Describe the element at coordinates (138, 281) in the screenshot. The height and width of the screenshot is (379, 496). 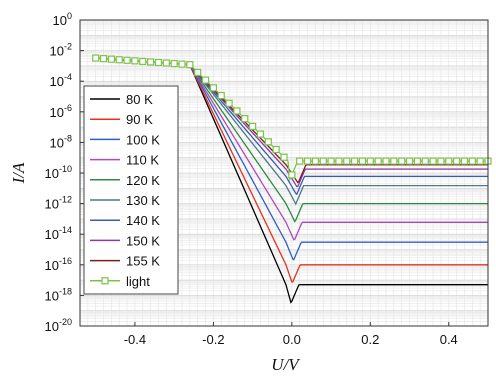
I see `legend-label: light` at that location.